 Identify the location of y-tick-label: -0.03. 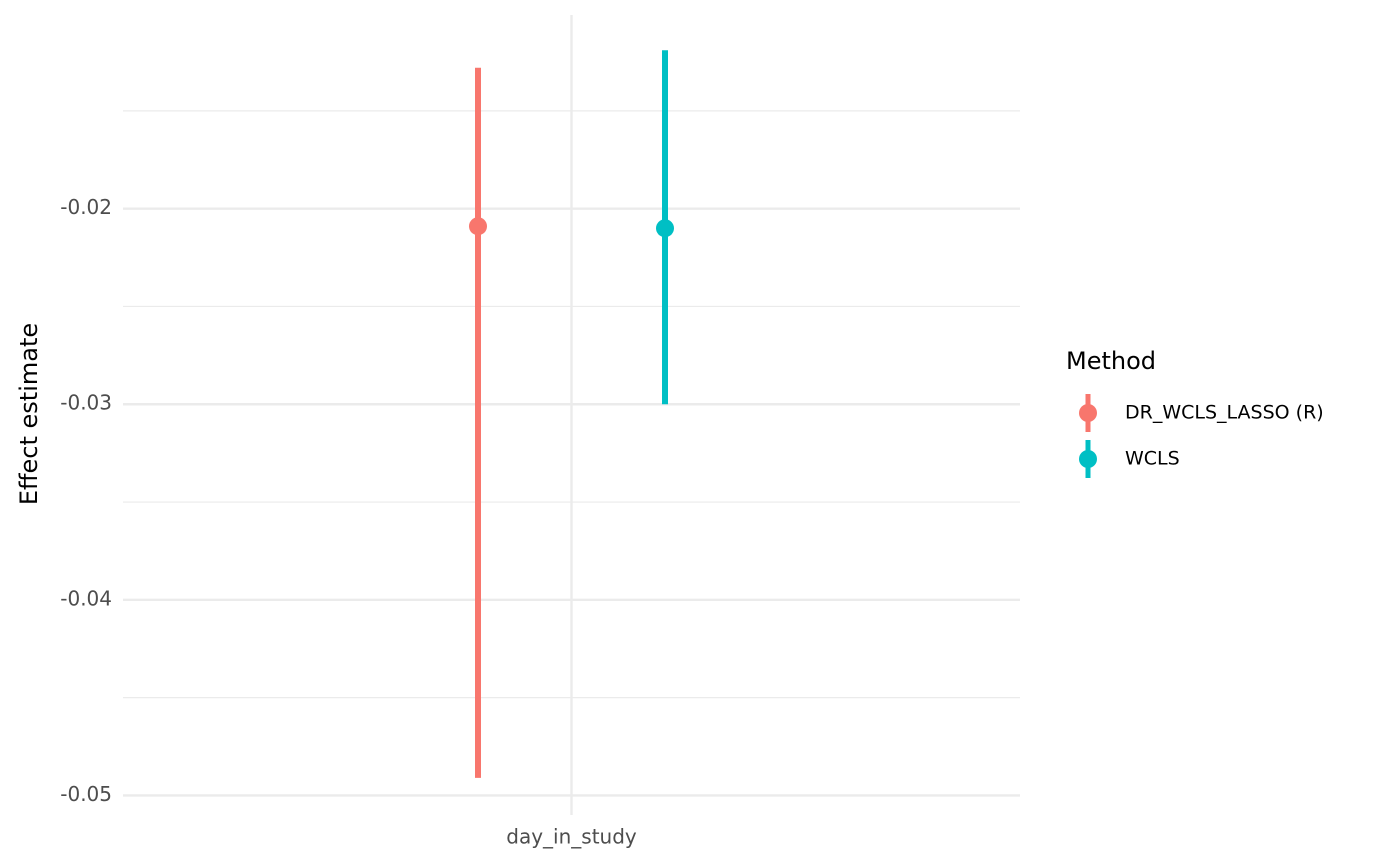
(86, 403).